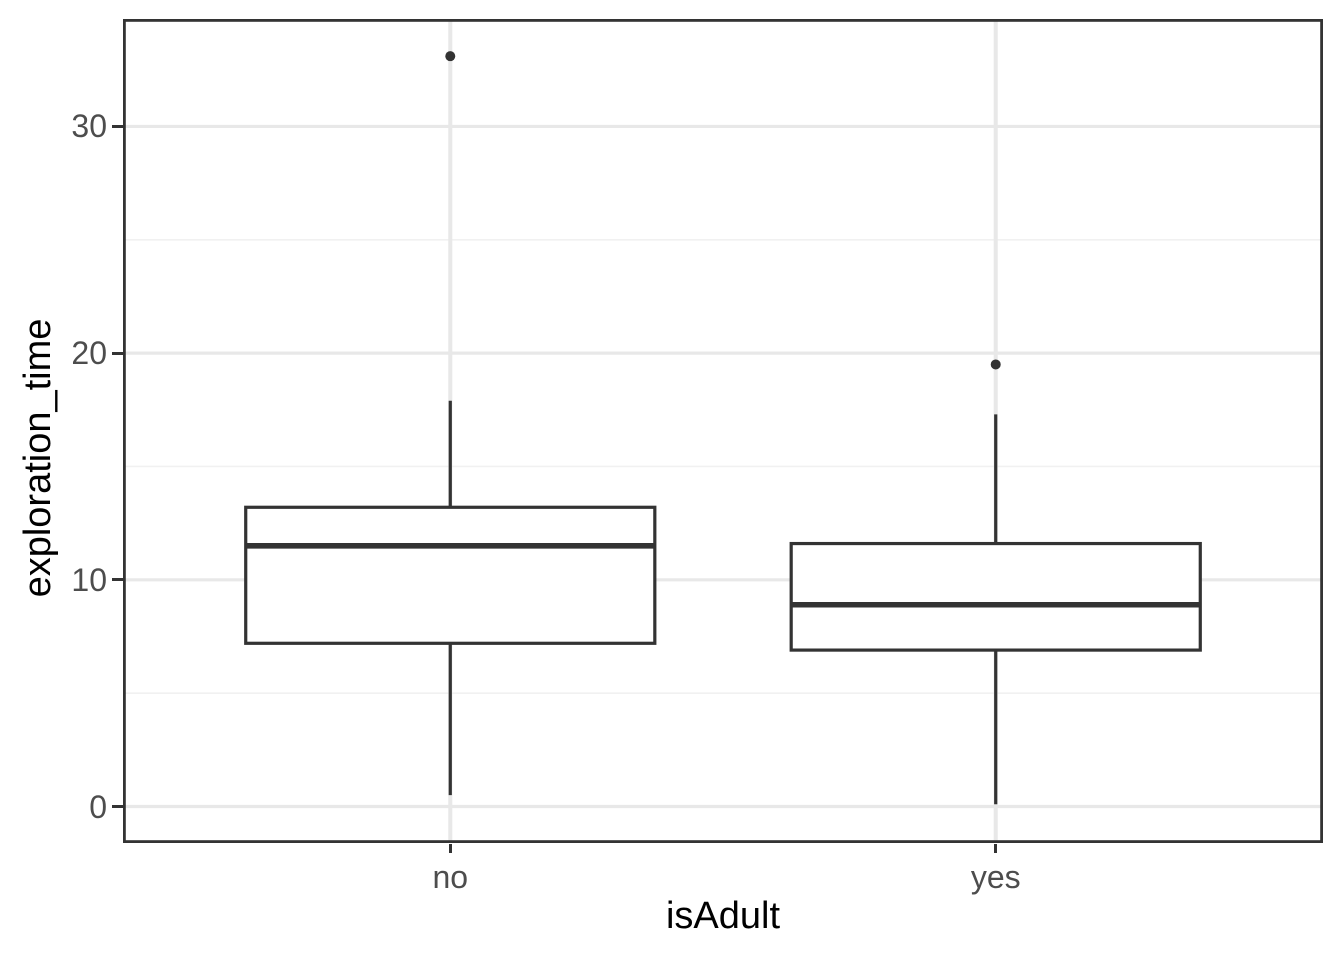  Describe the element at coordinates (995, 877) in the screenshot. I see `x-tick-label: yes` at that location.